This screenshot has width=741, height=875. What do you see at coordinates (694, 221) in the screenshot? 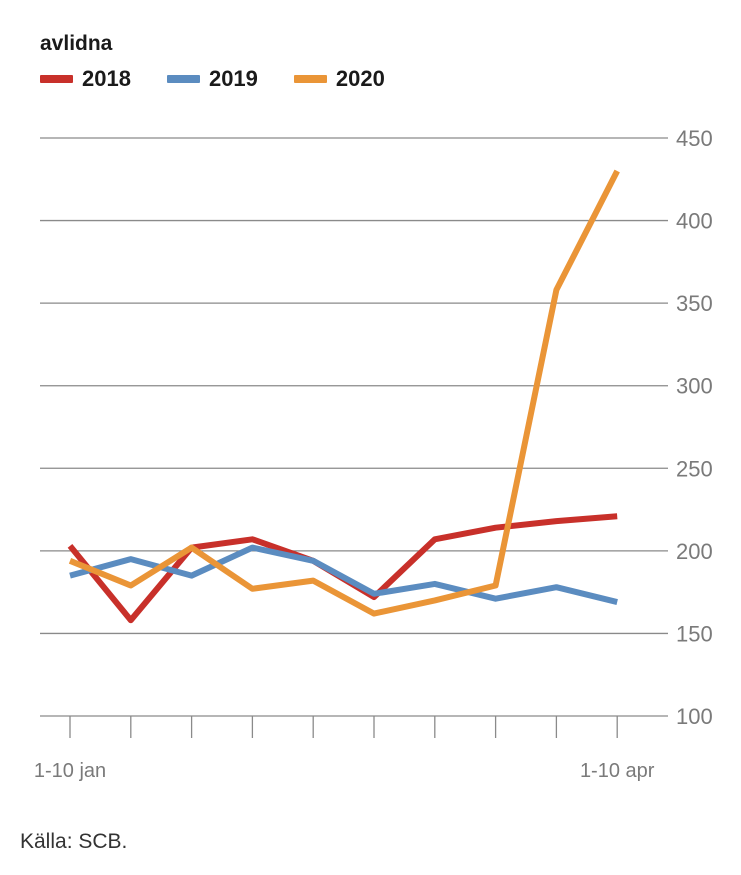
I see `y-tick-label-400: 400` at bounding box center [694, 221].